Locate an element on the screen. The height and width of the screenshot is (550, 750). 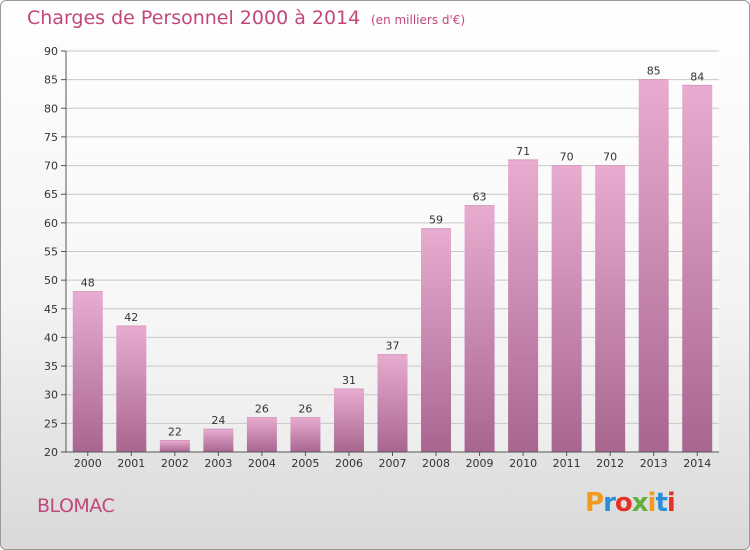
y-tick-label: 60 is located at coordinates (51, 223).